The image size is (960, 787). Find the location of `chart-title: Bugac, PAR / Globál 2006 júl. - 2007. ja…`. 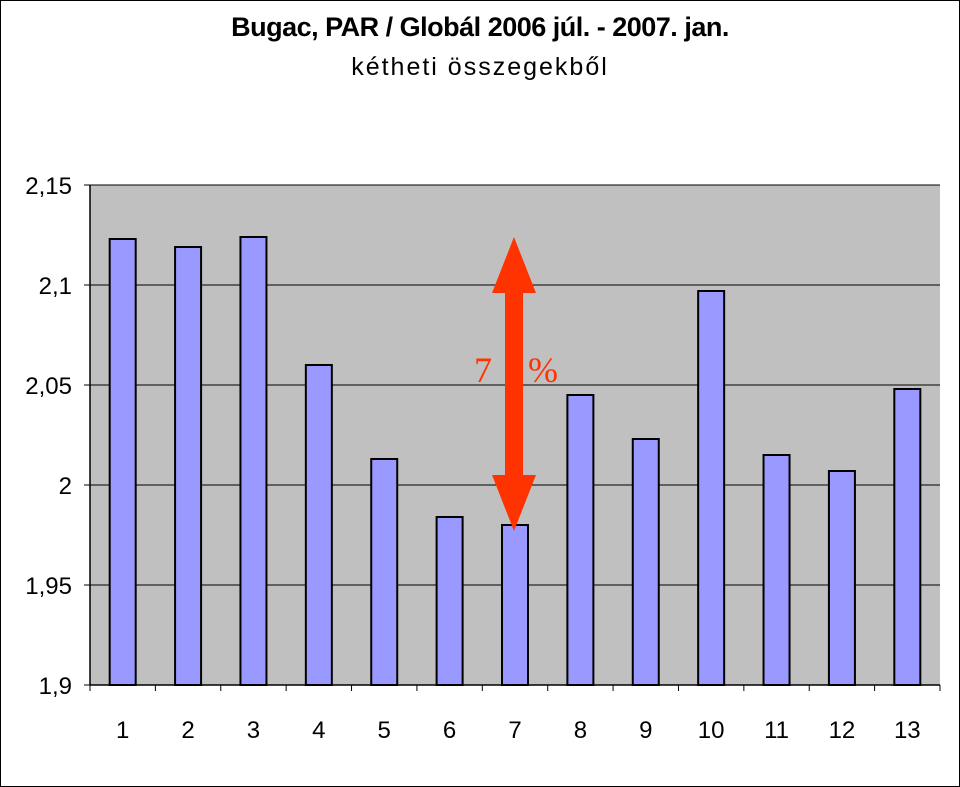

chart-title: Bugac, PAR / Globál 2006 júl. - 2007. ja… is located at coordinates (480, 27).